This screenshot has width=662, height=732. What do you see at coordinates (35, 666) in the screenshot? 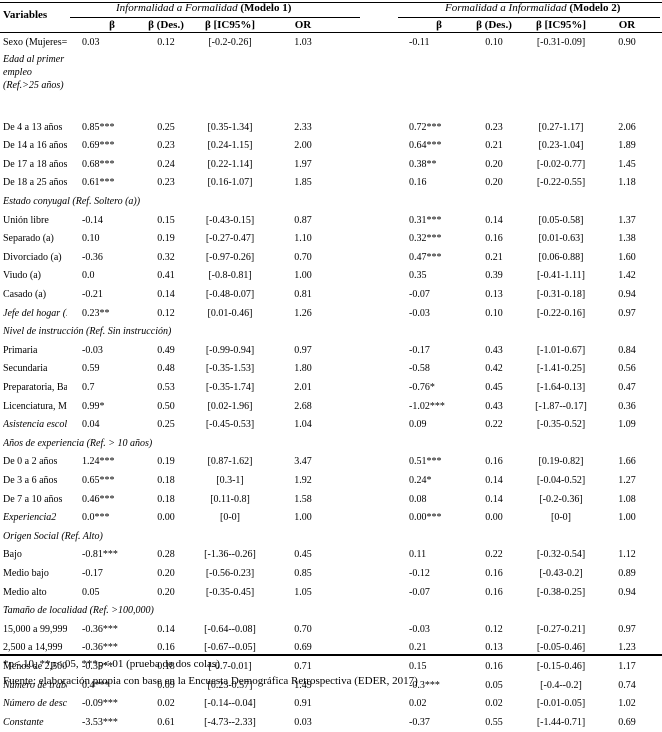
I see `row-label: Menos de 2,500` at bounding box center [35, 666].